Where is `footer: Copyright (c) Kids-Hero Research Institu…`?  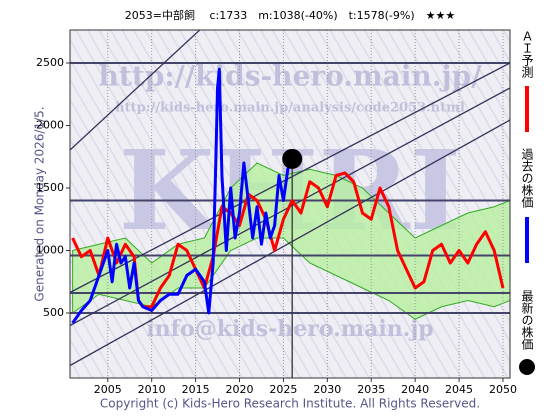 footer: Copyright (c) Kids-Hero Research Institu… is located at coordinates (290, 404).